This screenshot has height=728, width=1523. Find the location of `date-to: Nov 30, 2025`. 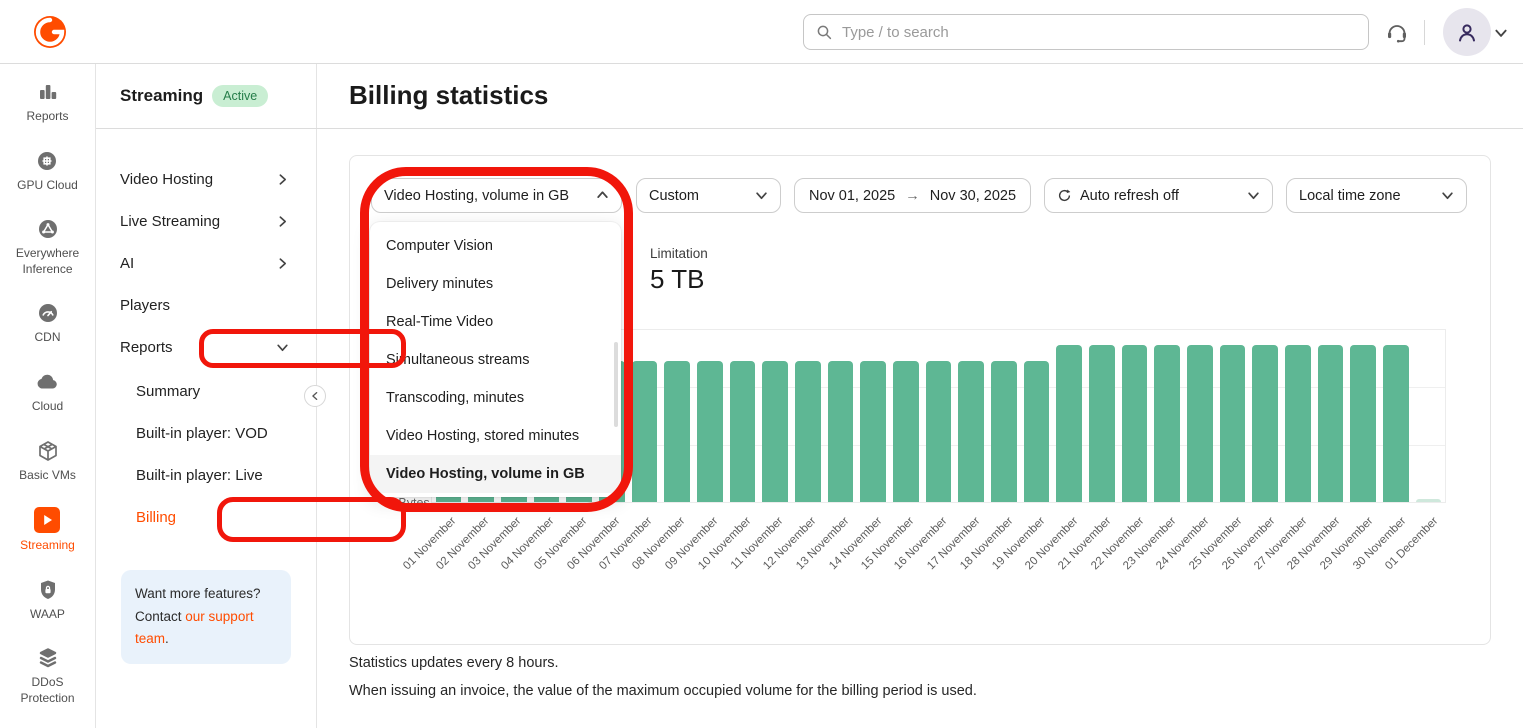

date-to: Nov 30, 2025 is located at coordinates (973, 195).